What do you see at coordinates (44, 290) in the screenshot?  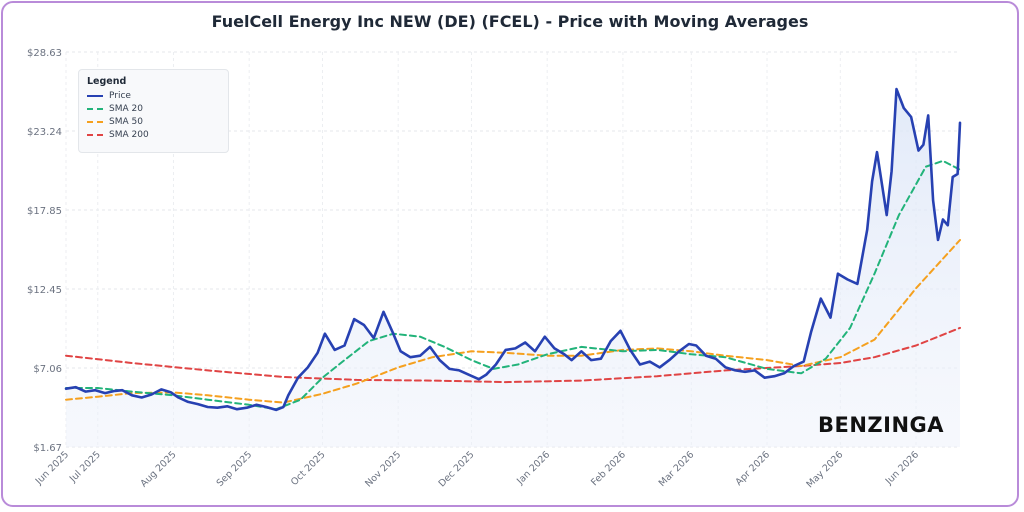 I see `y-tick-label: $12.45` at bounding box center [44, 290].